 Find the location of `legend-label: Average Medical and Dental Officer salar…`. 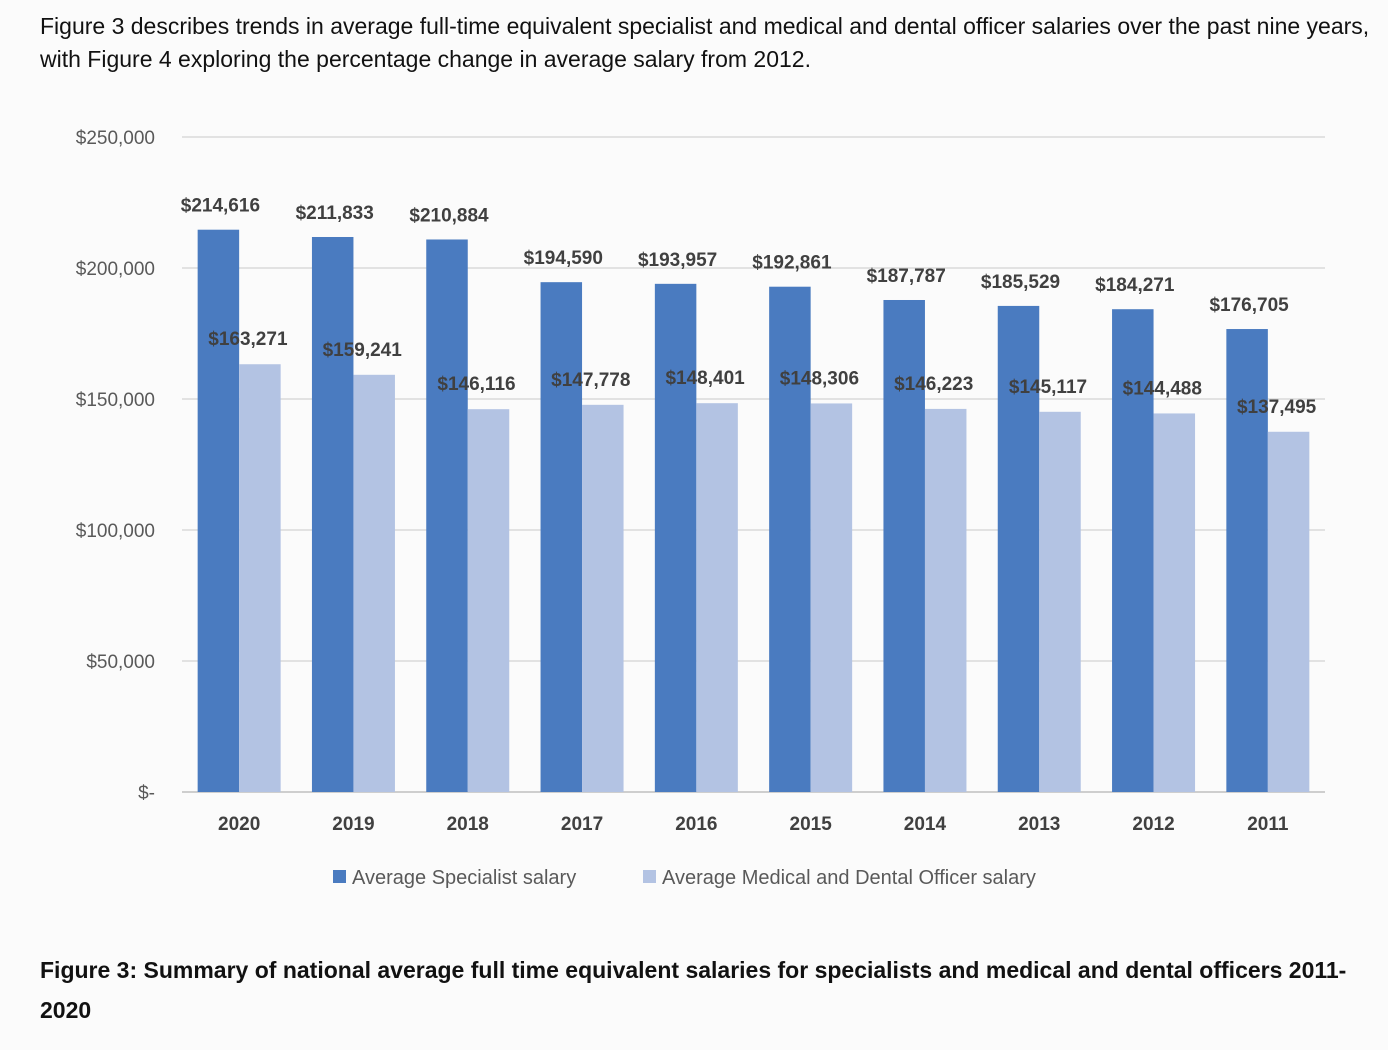

legend-label: Average Medical and Dental Officer salar… is located at coordinates (849, 878).